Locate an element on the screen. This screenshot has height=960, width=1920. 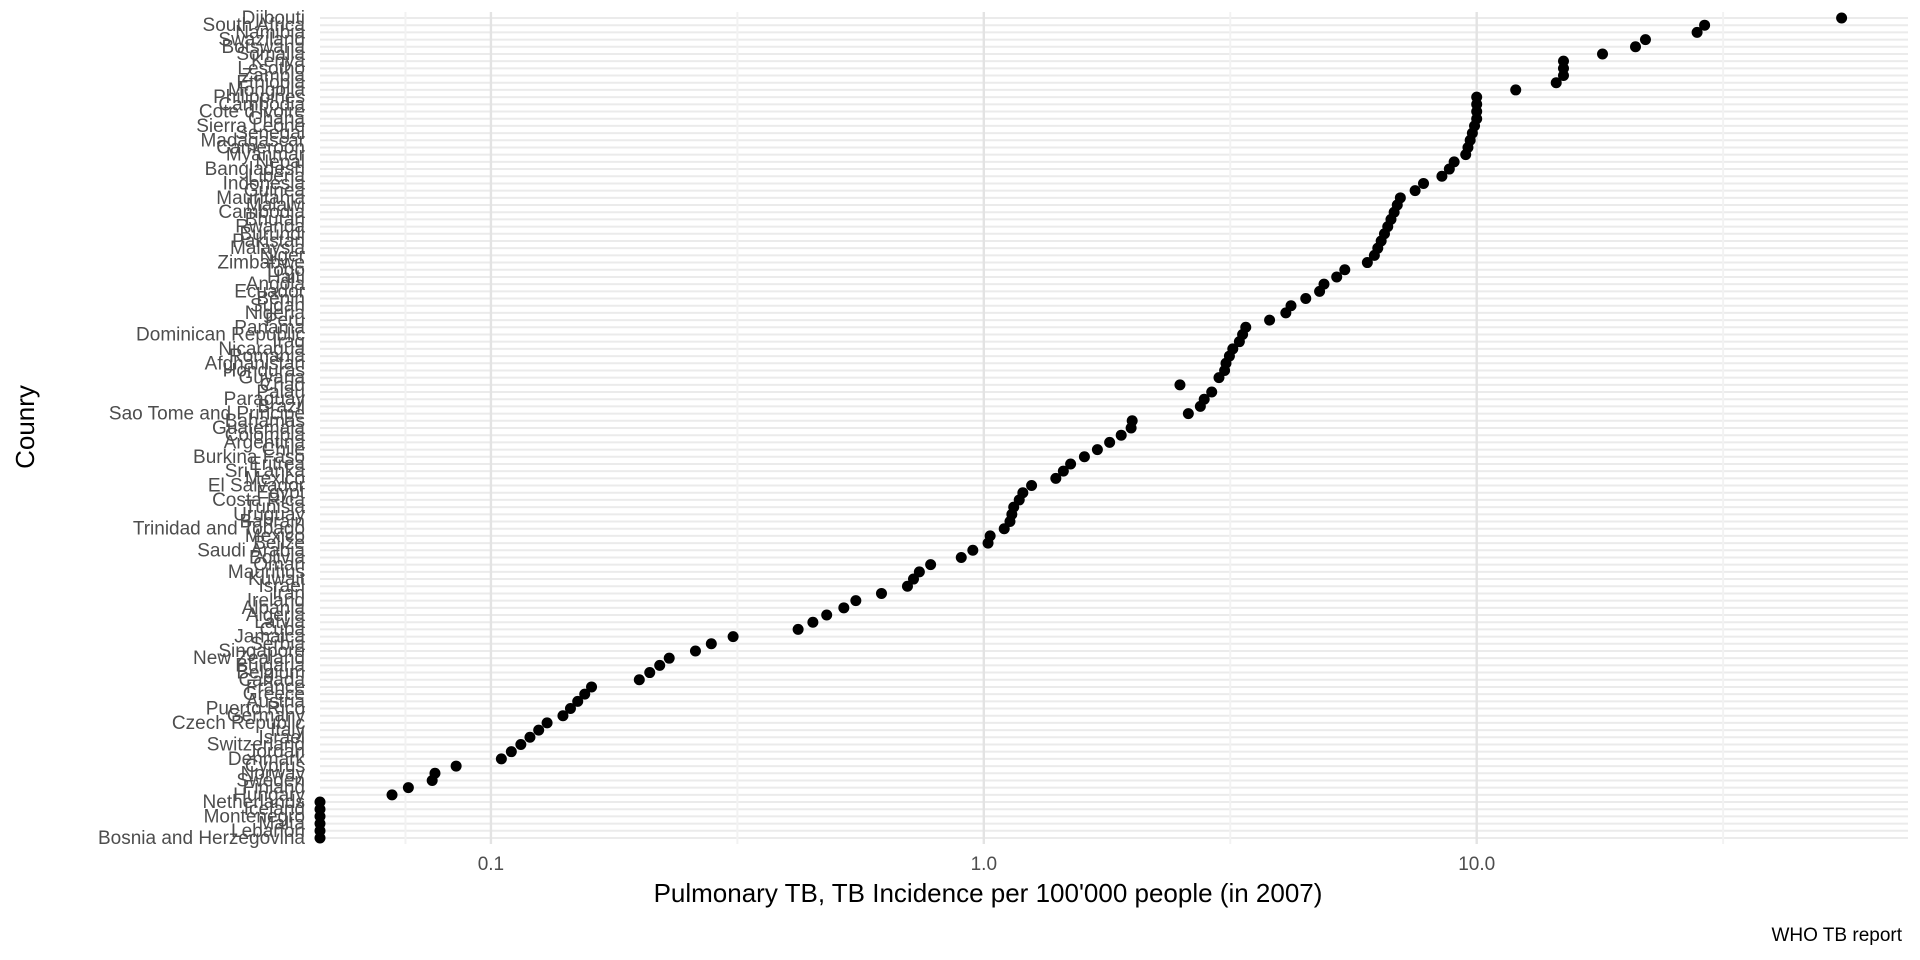
y-tick-label: Guatemala is located at coordinates (258, 428).